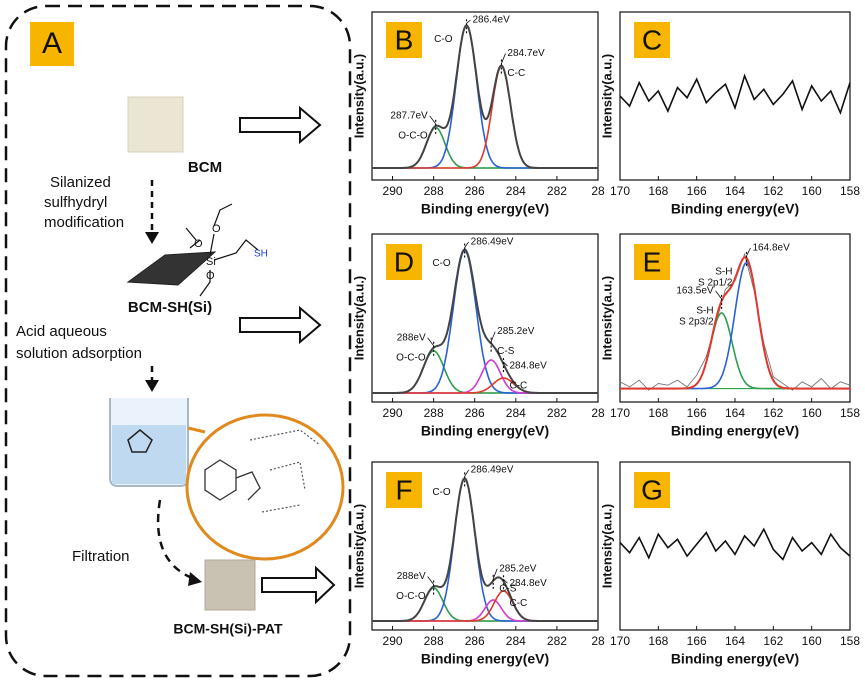 The width and height of the screenshot is (865, 682). Describe the element at coordinates (411, 337) in the screenshot. I see `peak-annotation: 288eV` at that location.